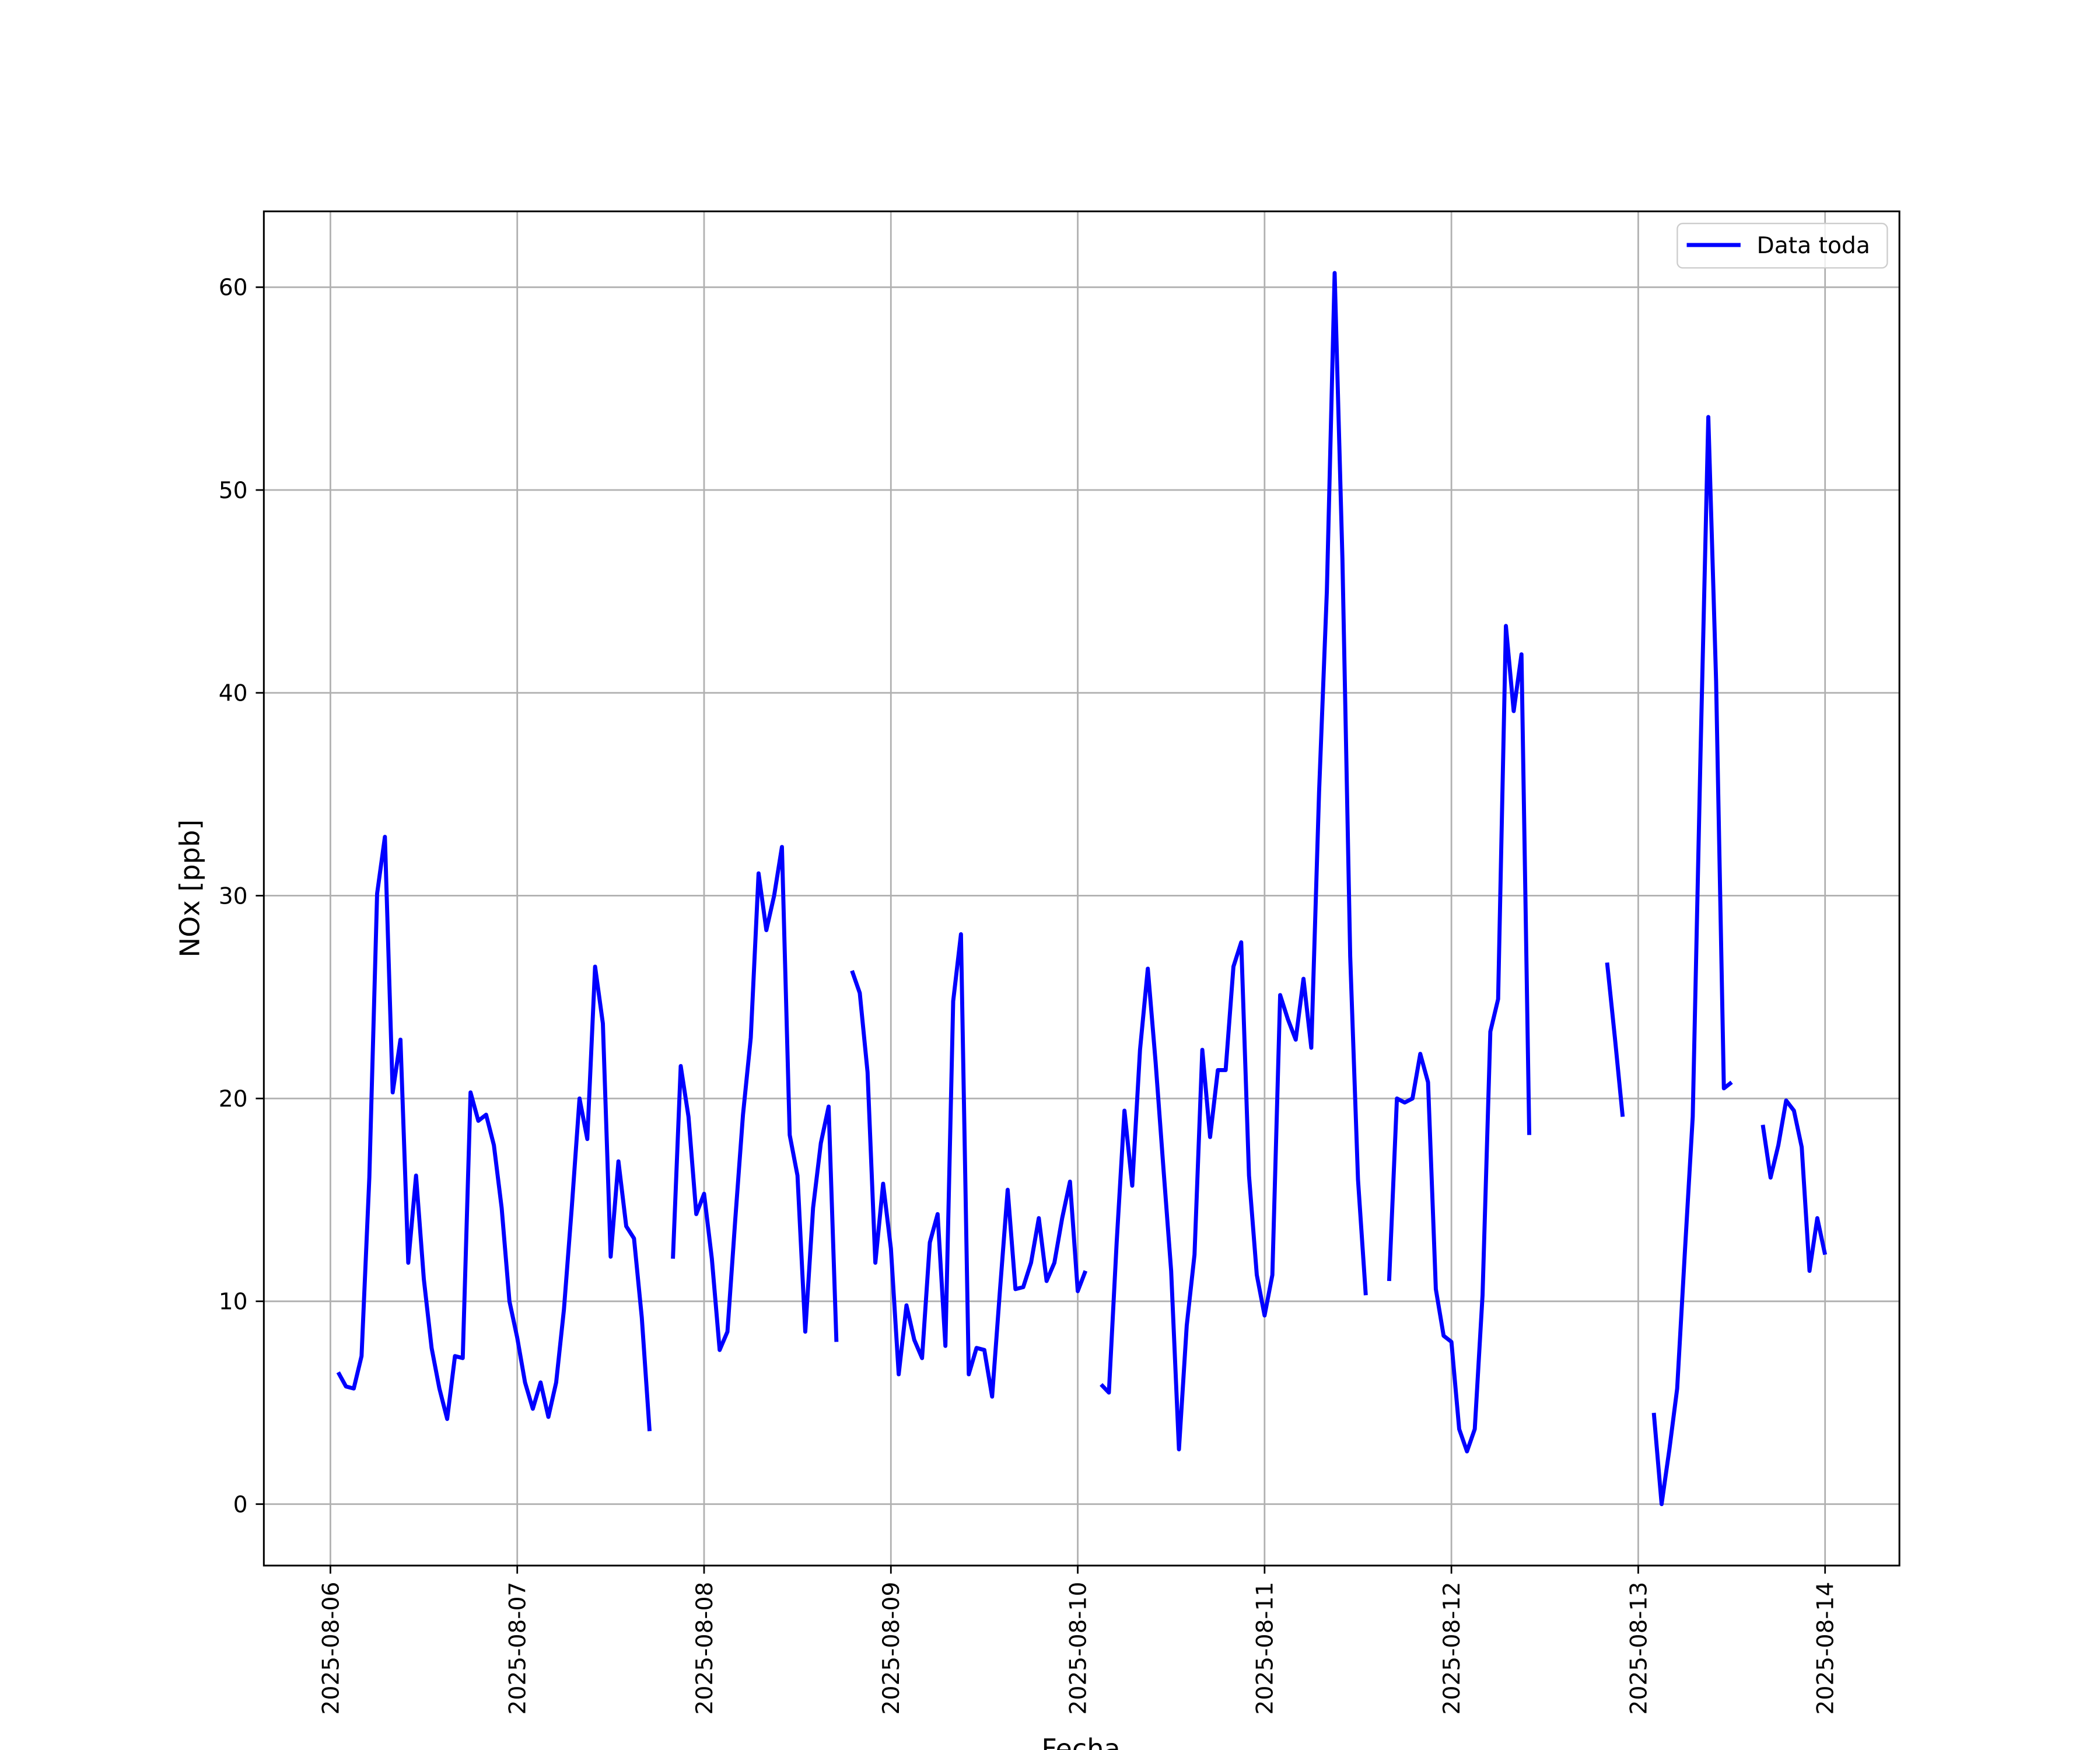  Describe the element at coordinates (1265, 1648) in the screenshot. I see `x-tick-label: 2025-08-11` at that location.